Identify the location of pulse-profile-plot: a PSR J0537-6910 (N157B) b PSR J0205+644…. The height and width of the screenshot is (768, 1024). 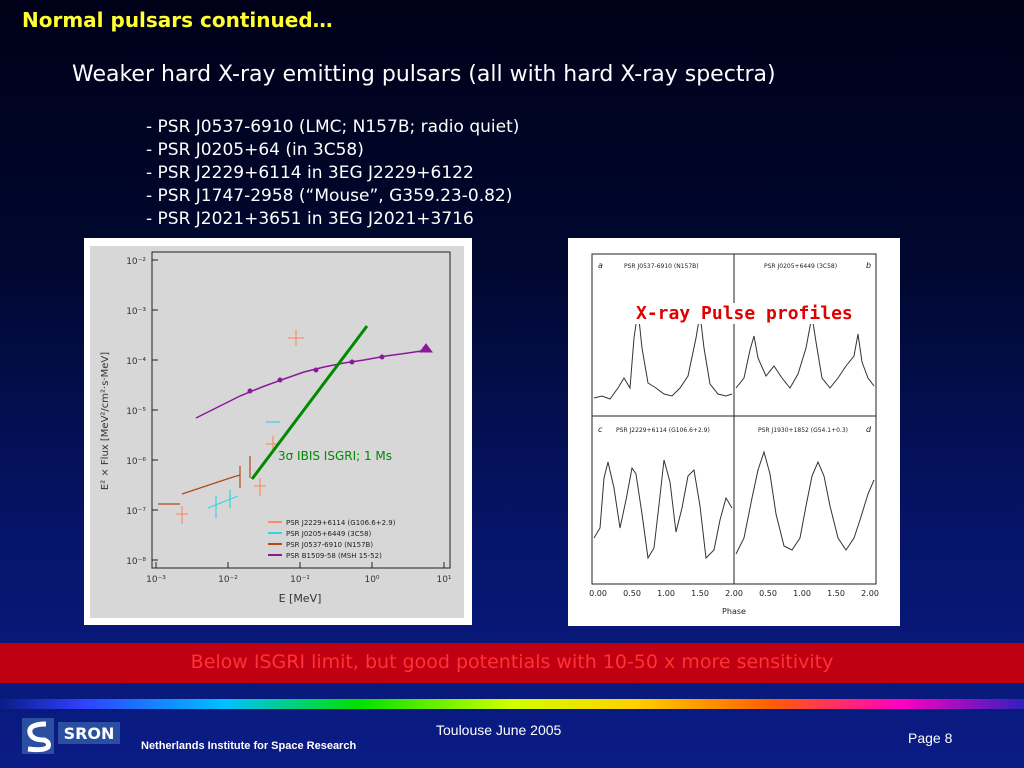
(734, 434).